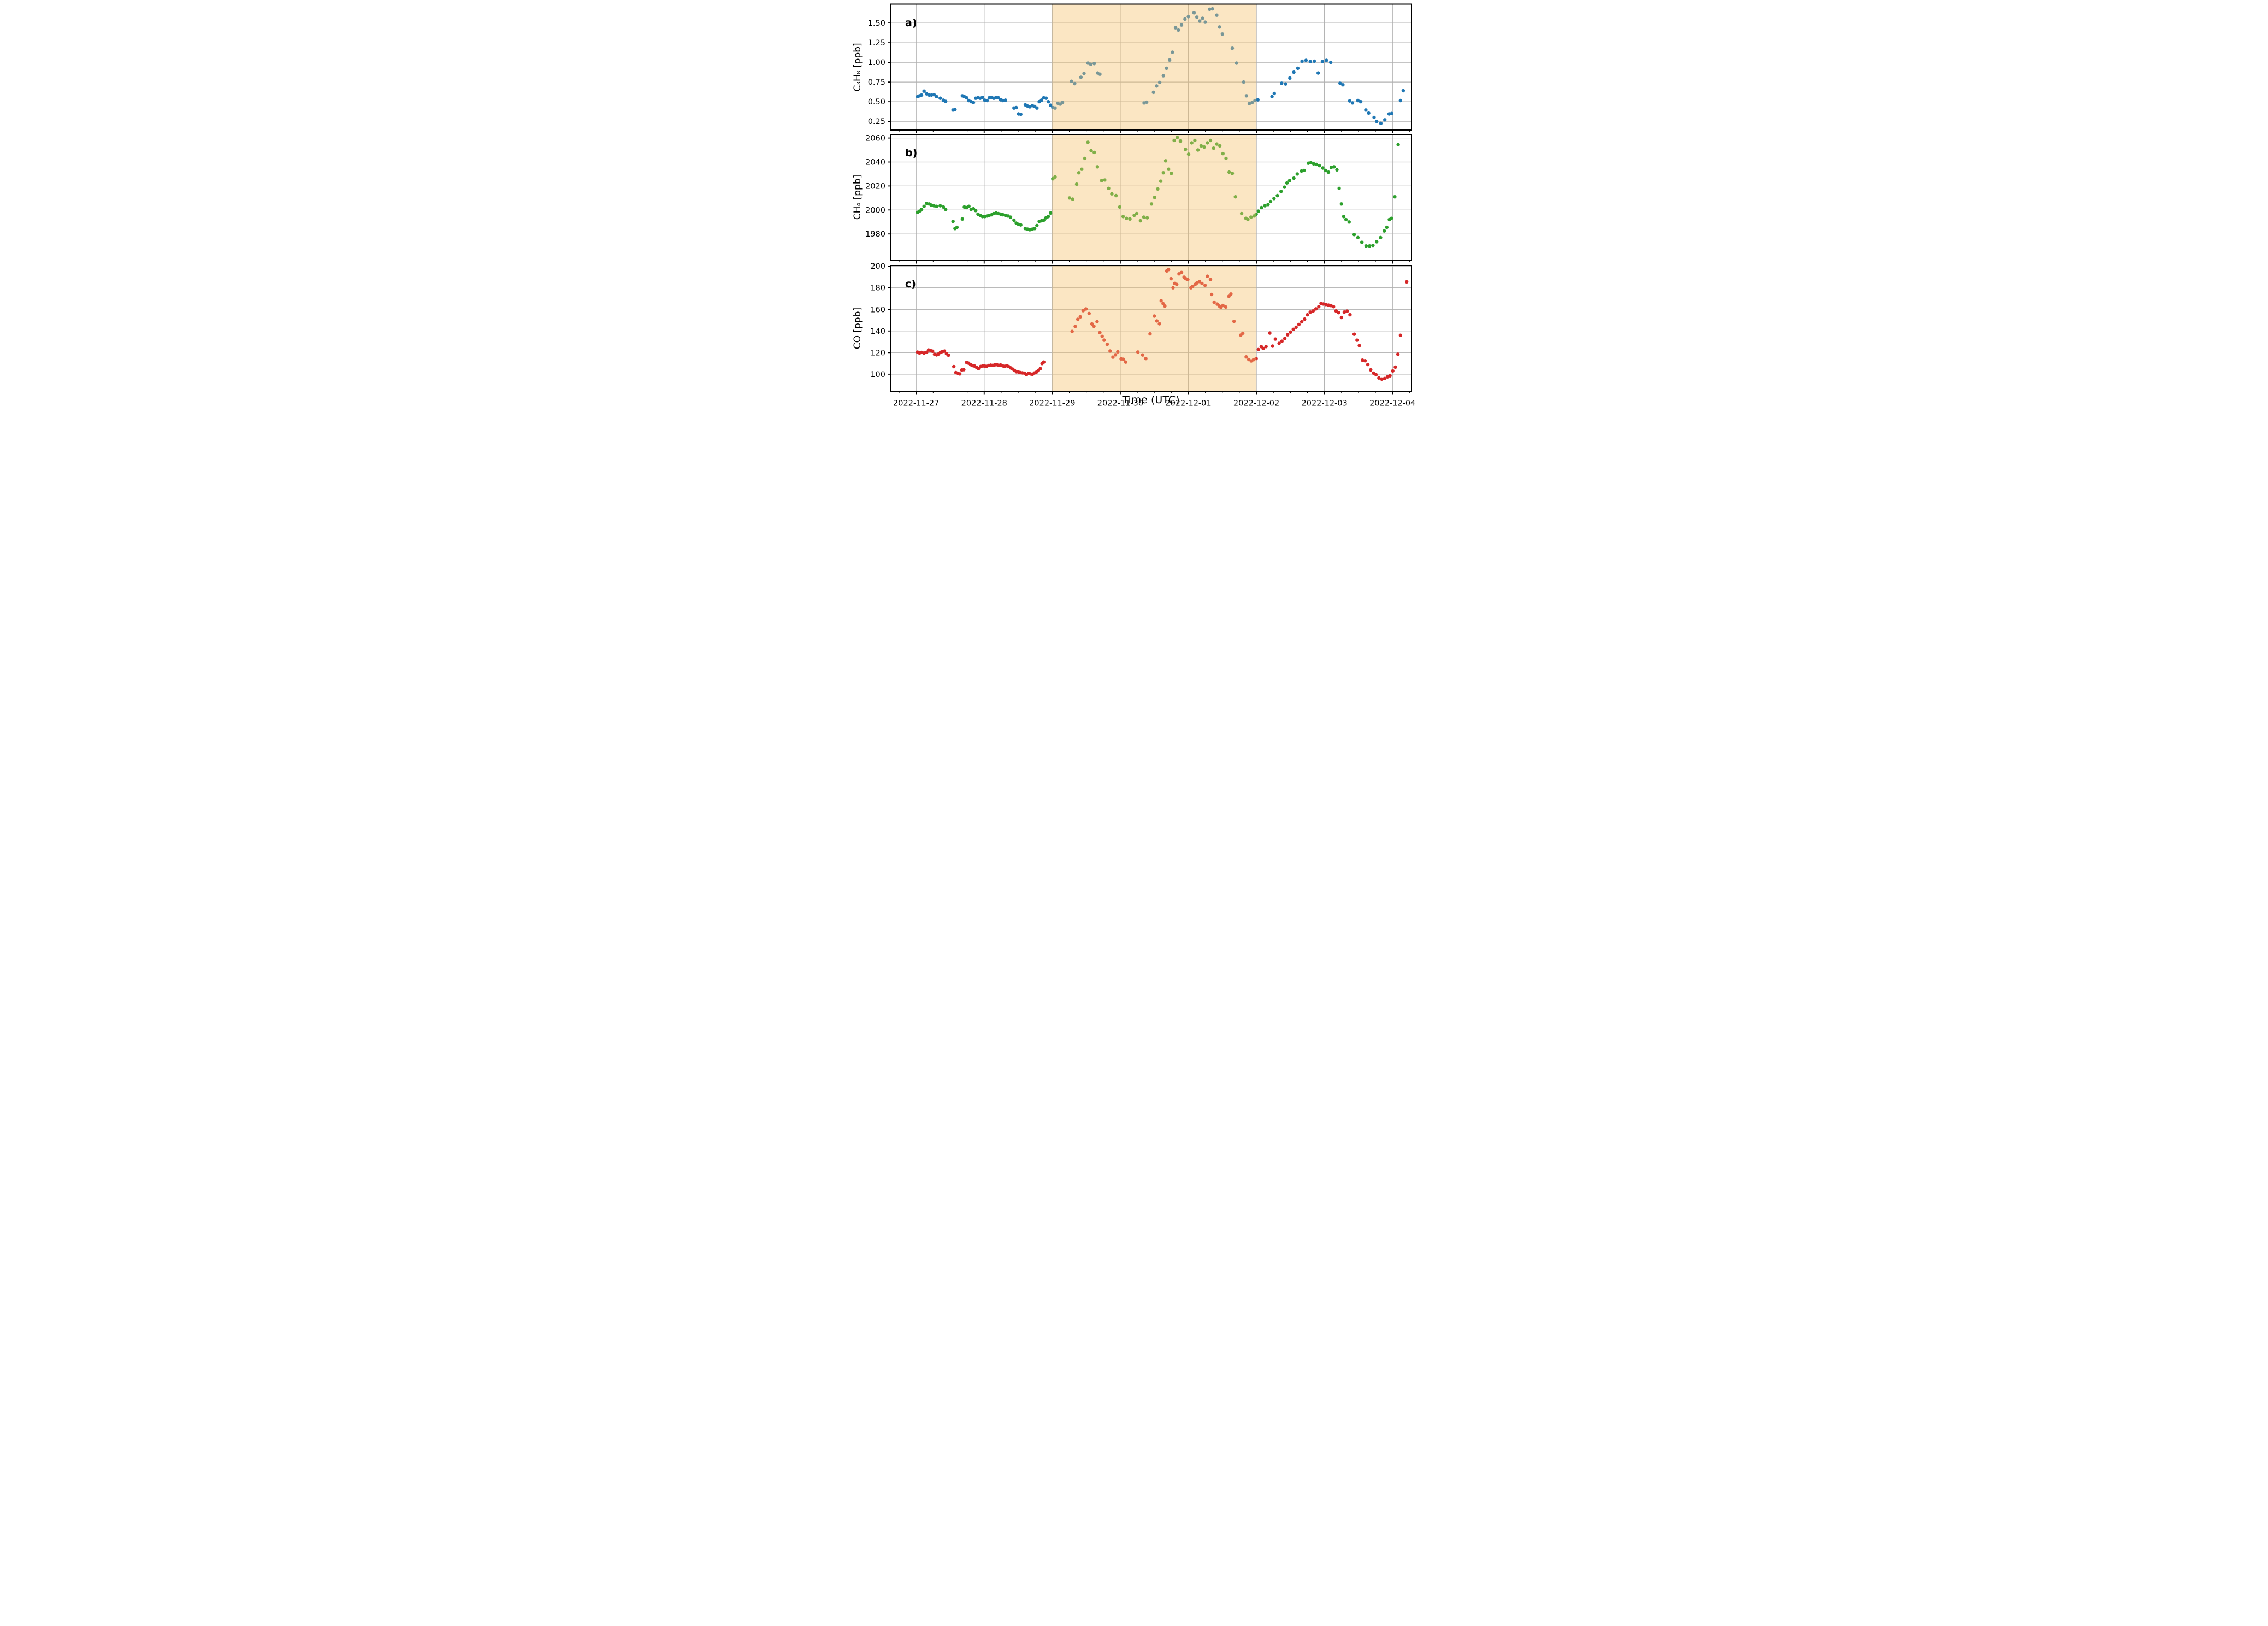 This screenshot has height=1626, width=2268. I want to click on panel-letter-b: b), so click(911, 153).